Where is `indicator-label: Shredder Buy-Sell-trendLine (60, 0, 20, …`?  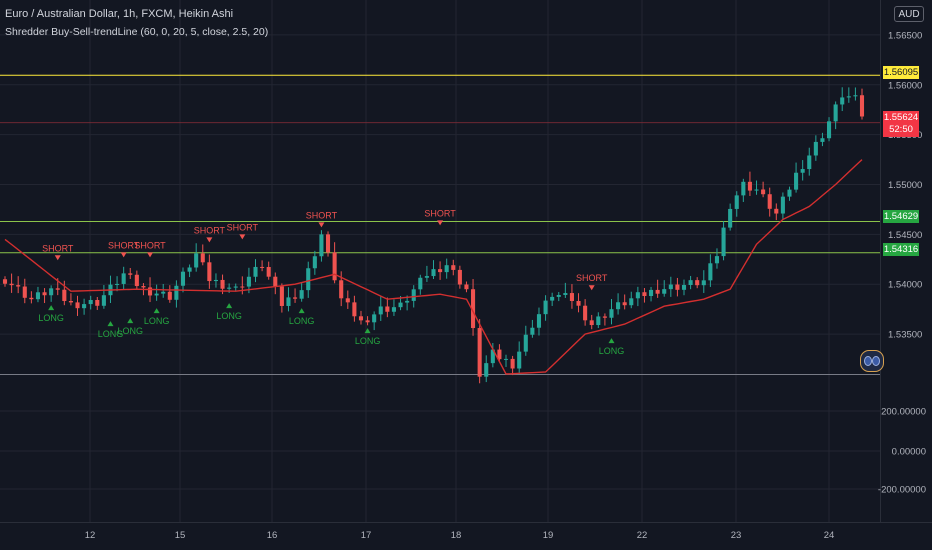
indicator-label: Shredder Buy-Sell-trendLine (60, 0, 20, … is located at coordinates (137, 32).